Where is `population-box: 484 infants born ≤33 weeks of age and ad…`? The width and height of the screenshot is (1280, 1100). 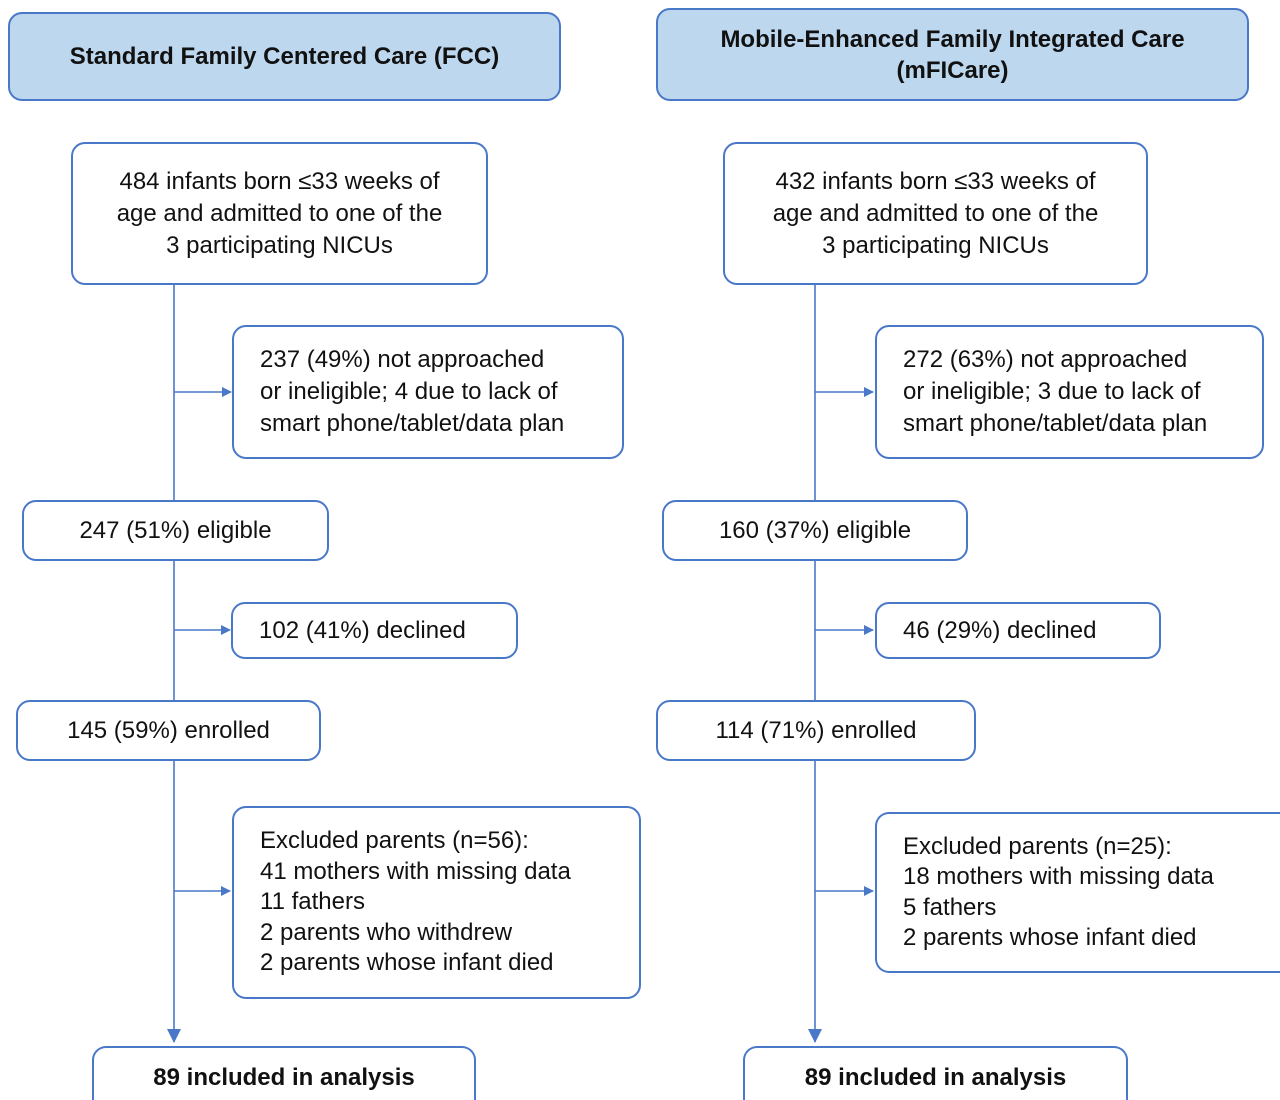
population-box: 484 infants born ≤33 weeks of age and ad… is located at coordinates (279, 213).